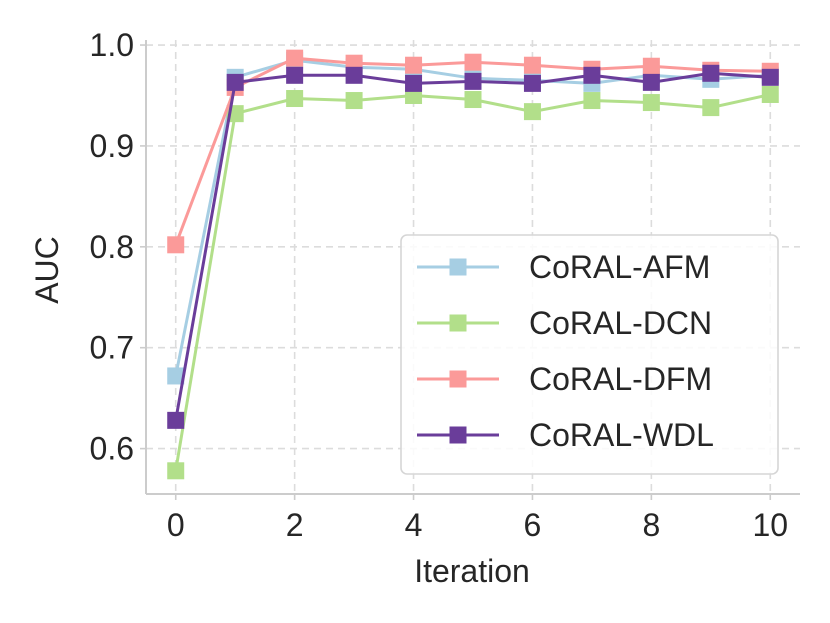 This screenshot has height=623, width=830. What do you see at coordinates (295, 525) in the screenshot?
I see `x-tick-label: 2` at bounding box center [295, 525].